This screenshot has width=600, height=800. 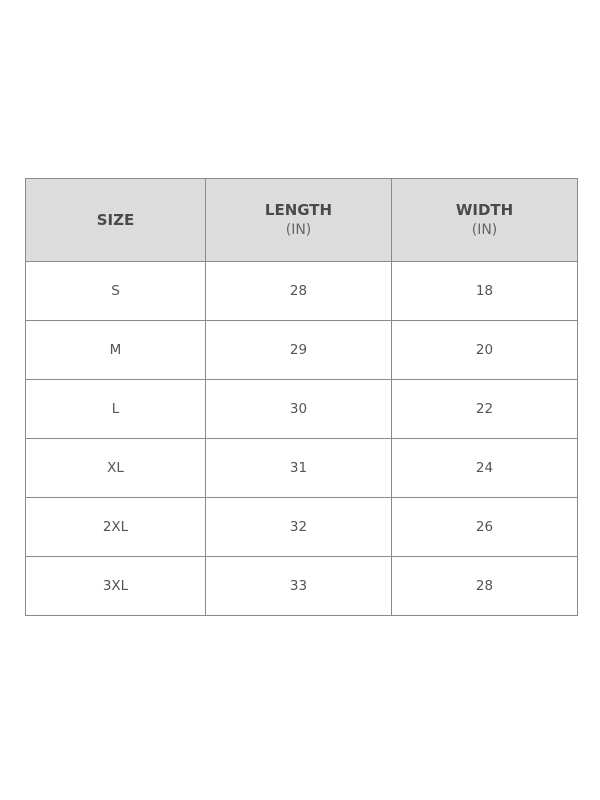 I want to click on table-row: 3XL 33 28, so click(x=301, y=586).